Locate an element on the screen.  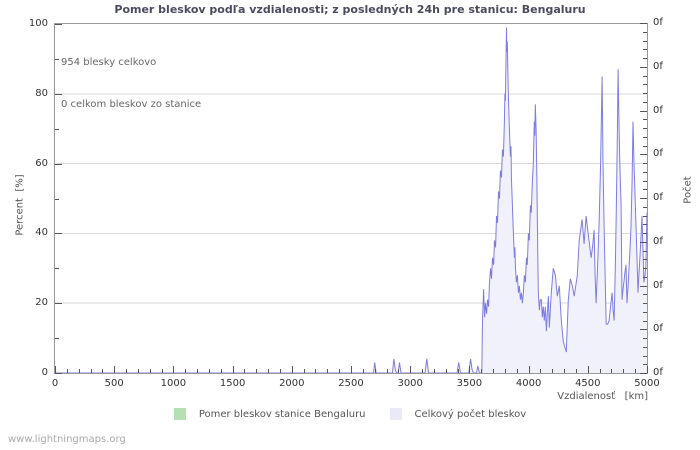
legend-label-total-count: Celkový počet bleskov is located at coordinates (470, 414).